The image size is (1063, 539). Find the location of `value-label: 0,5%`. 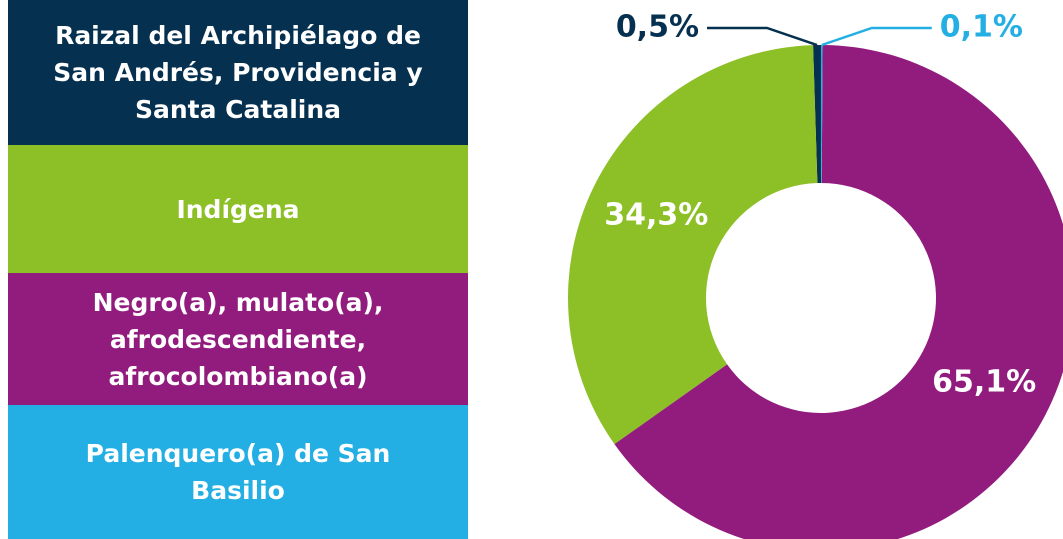

value-label: 0,5% is located at coordinates (657, 27).